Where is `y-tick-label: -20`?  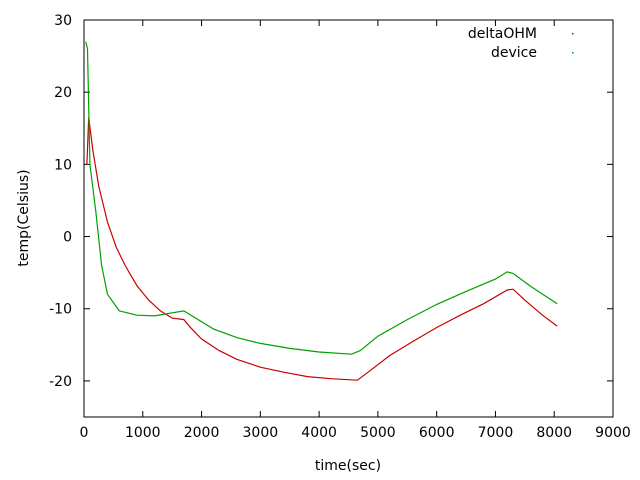
y-tick-label: -20 is located at coordinates (60, 382).